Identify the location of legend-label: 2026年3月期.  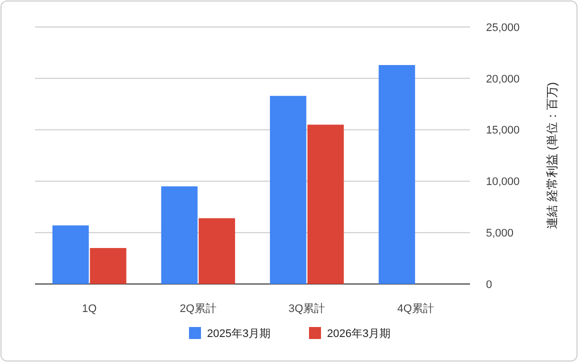
(359, 334).